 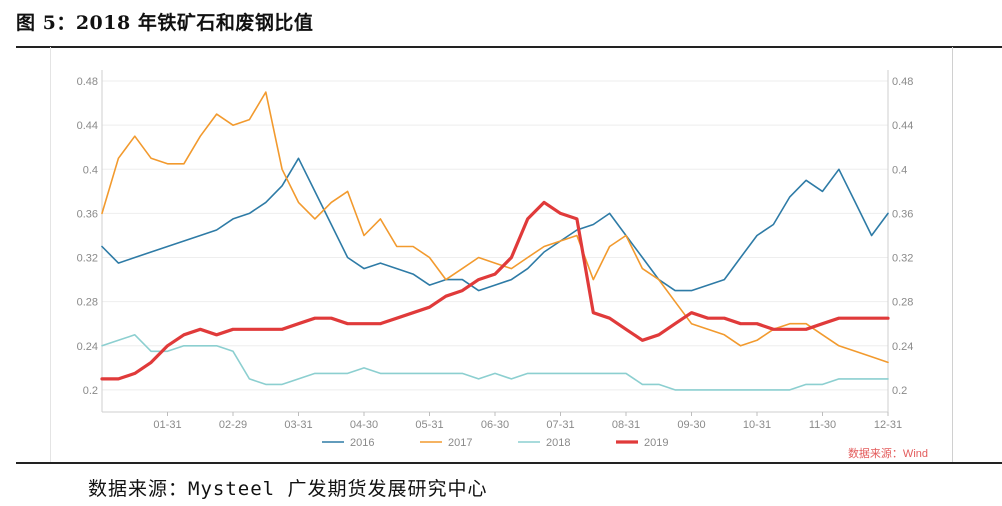 What do you see at coordinates (509, 47) in the screenshot?
I see `top-rule` at bounding box center [509, 47].